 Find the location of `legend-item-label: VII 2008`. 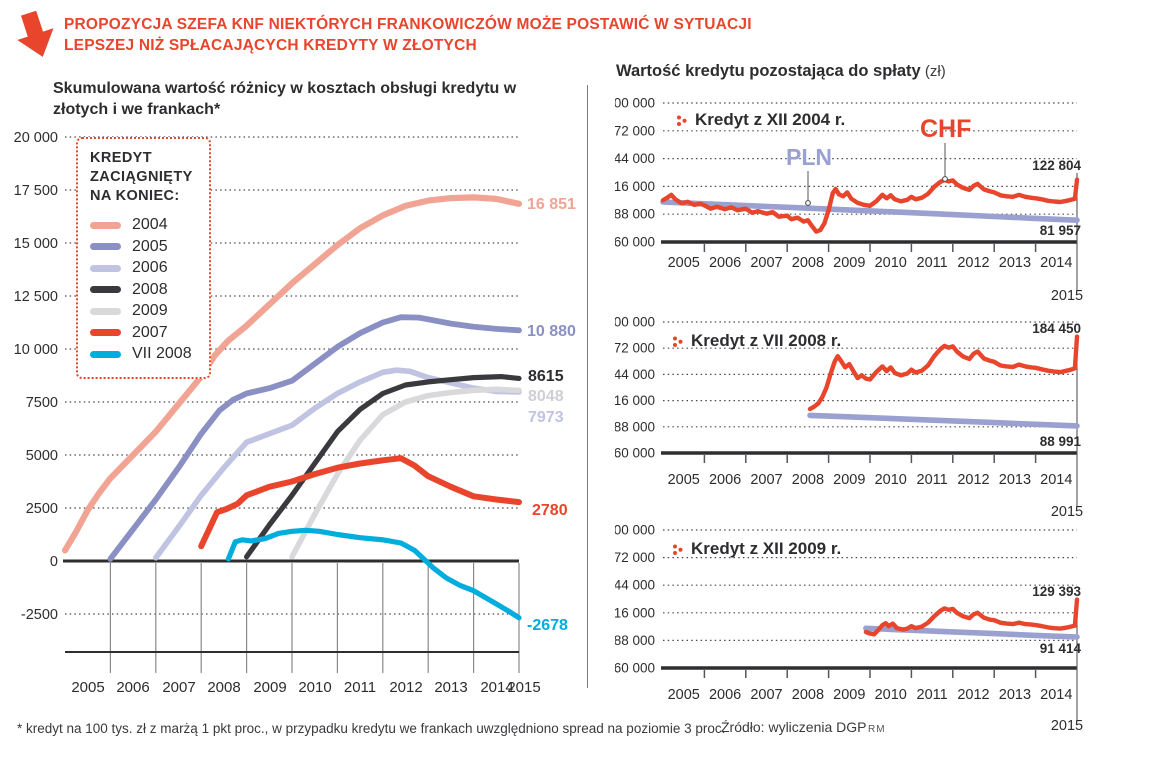

legend-item-label: VII 2008 is located at coordinates (162, 354).